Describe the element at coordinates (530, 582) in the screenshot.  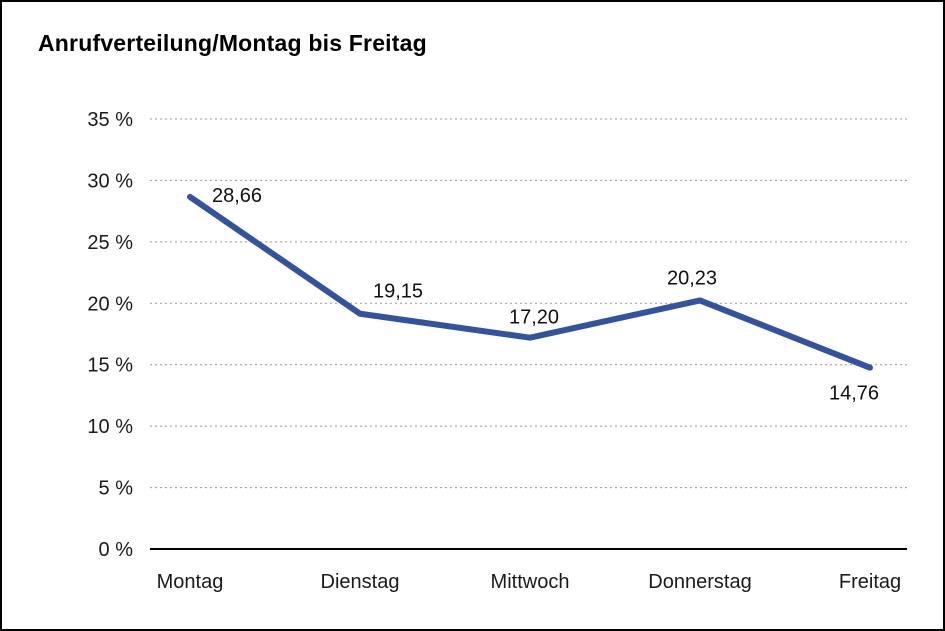
I see `x-axis-label: Mittwoch` at that location.